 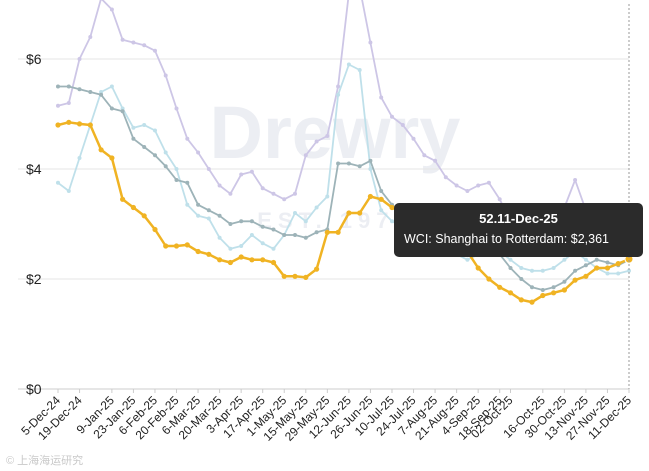 What do you see at coordinates (518, 218) in the screenshot?
I see `tooltip-title: 52.11-Dec-25` at bounding box center [518, 218].